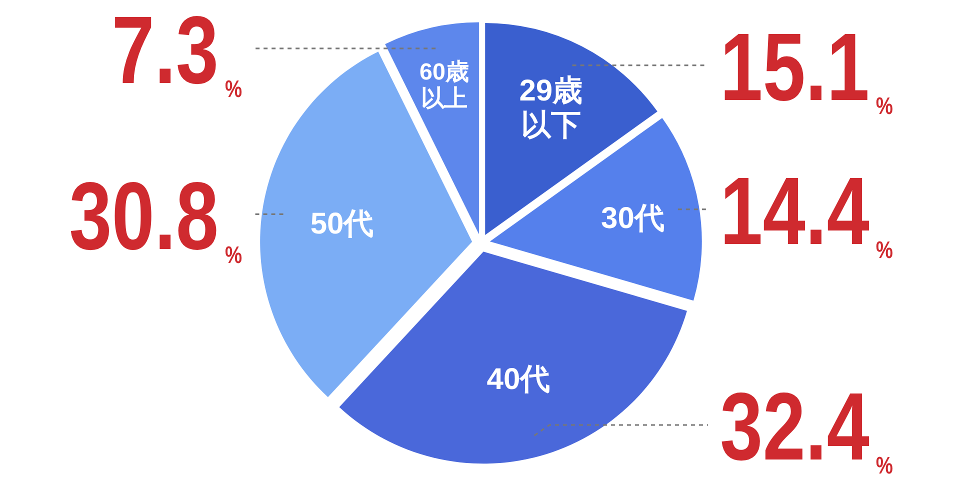 The width and height of the screenshot is (976, 480). What do you see at coordinates (444, 85) in the screenshot?
I see `category-label: 60歳以上` at bounding box center [444, 85].